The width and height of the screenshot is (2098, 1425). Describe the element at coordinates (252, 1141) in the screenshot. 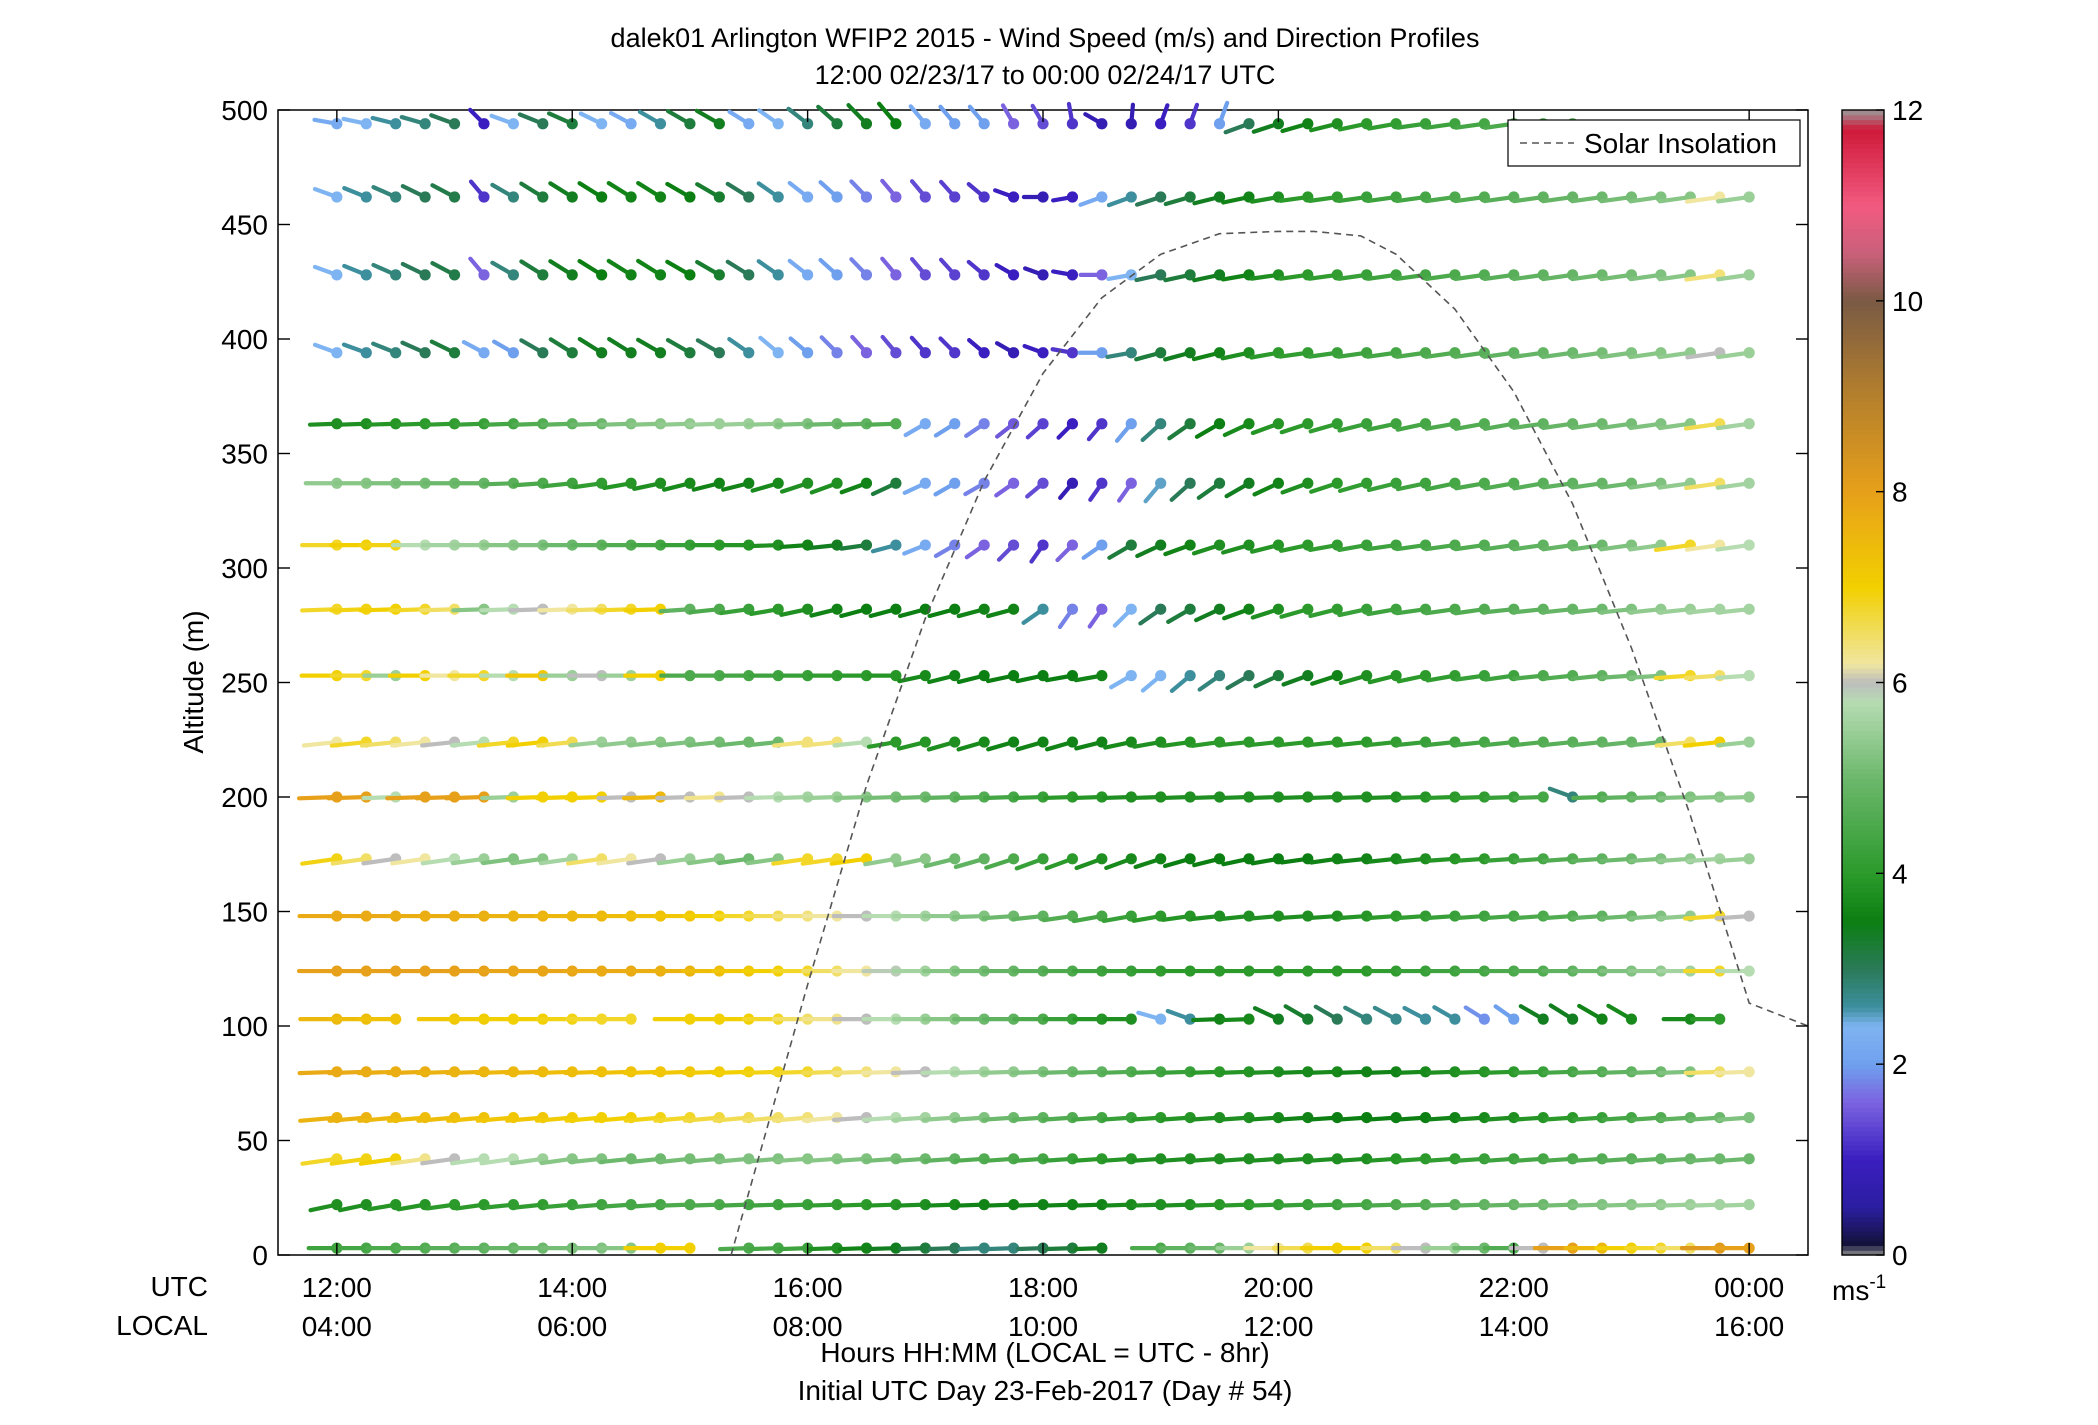

I see `y-tick-label: 50` at that location.